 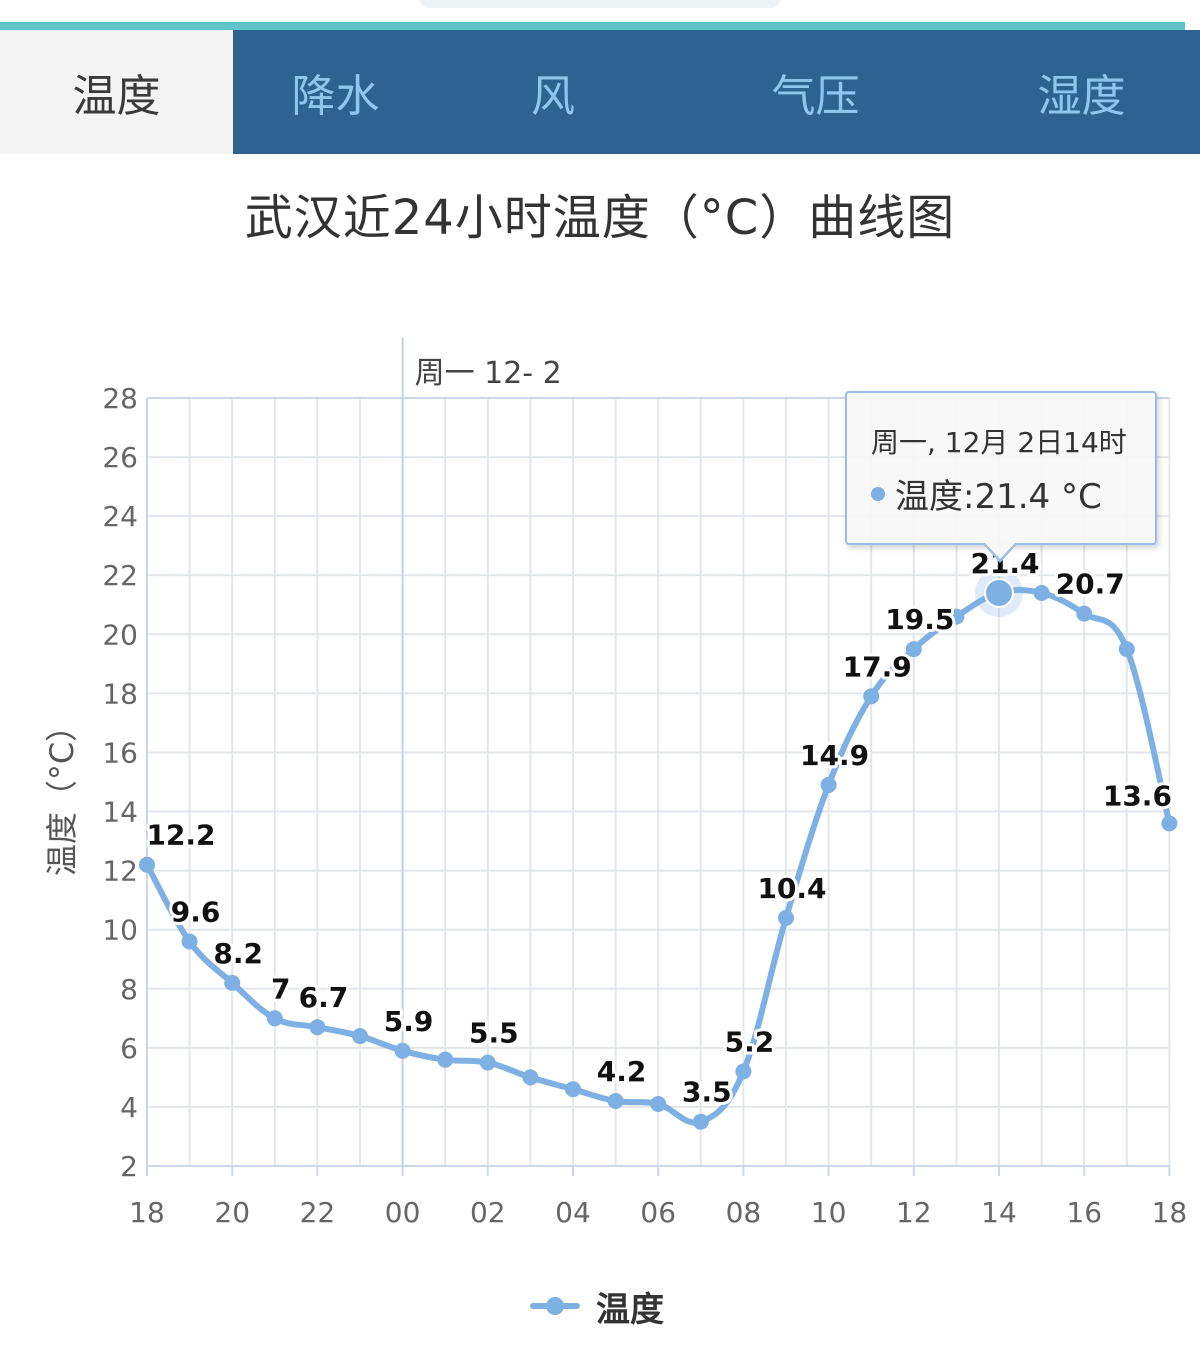 What do you see at coordinates (600, 92) in the screenshot?
I see `tab-bar: 温度 降水 风 气压 湿度` at bounding box center [600, 92].